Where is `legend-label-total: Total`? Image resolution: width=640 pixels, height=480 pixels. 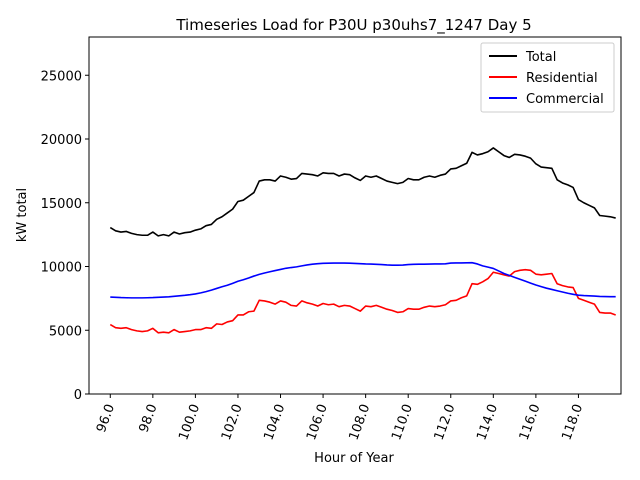
legend-label-total: Total is located at coordinates (540, 57).